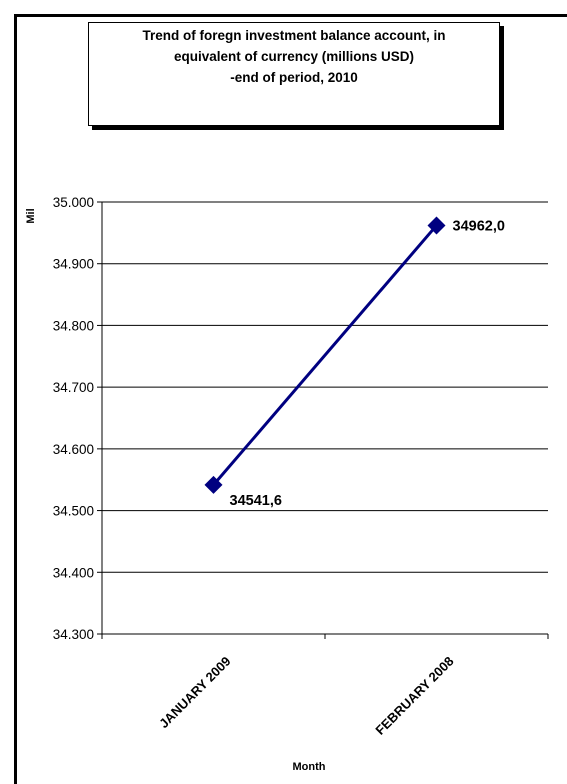 The height and width of the screenshot is (784, 567). Describe the element at coordinates (309, 767) in the screenshot. I see `x-axis-label: Month` at that location.